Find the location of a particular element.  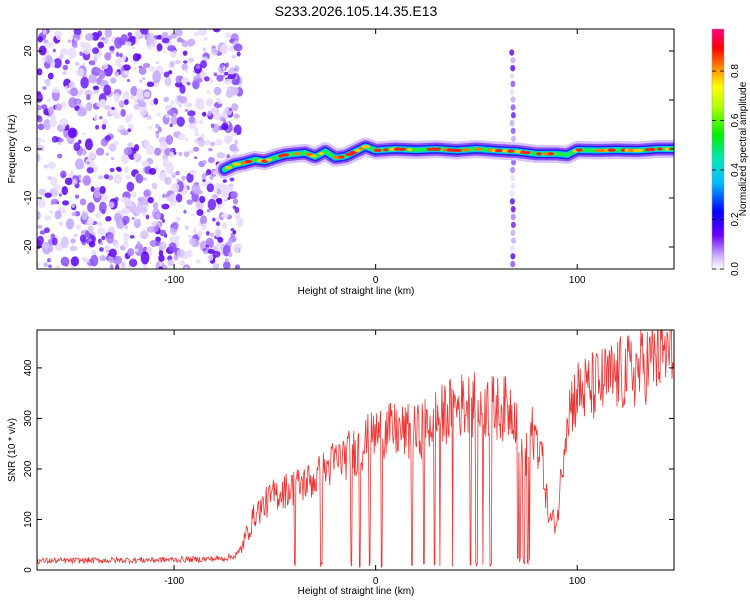

noise-region is located at coordinates (140, 149).